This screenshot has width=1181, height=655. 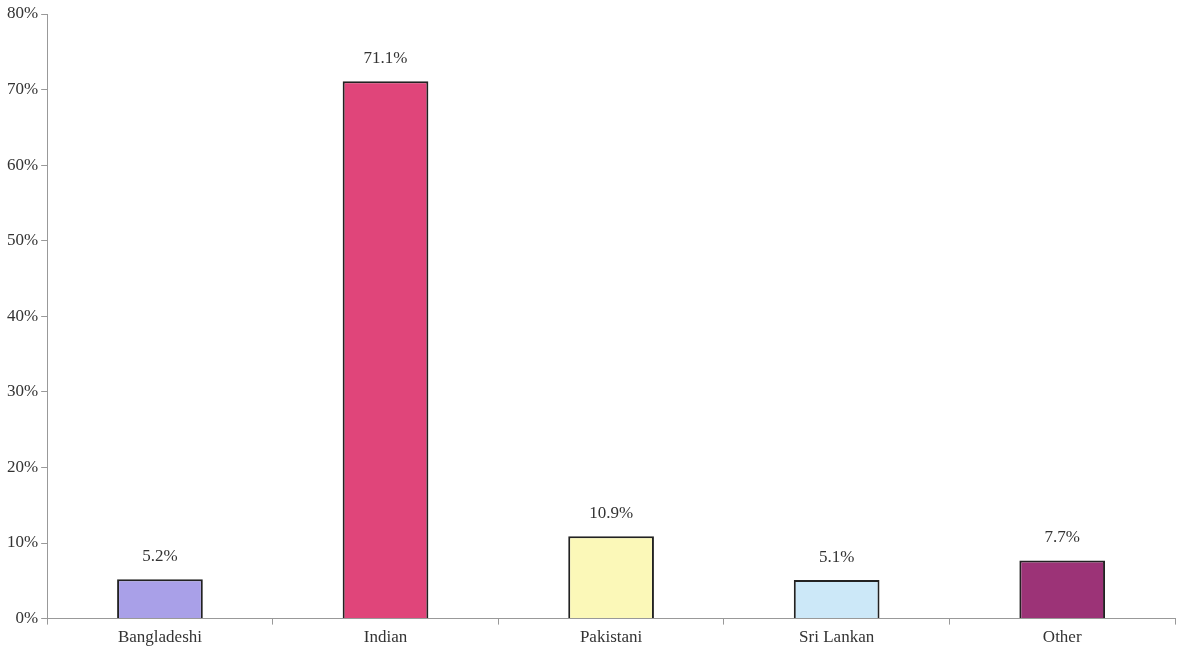 I want to click on y-tick-label: 60%, so click(x=22, y=164).